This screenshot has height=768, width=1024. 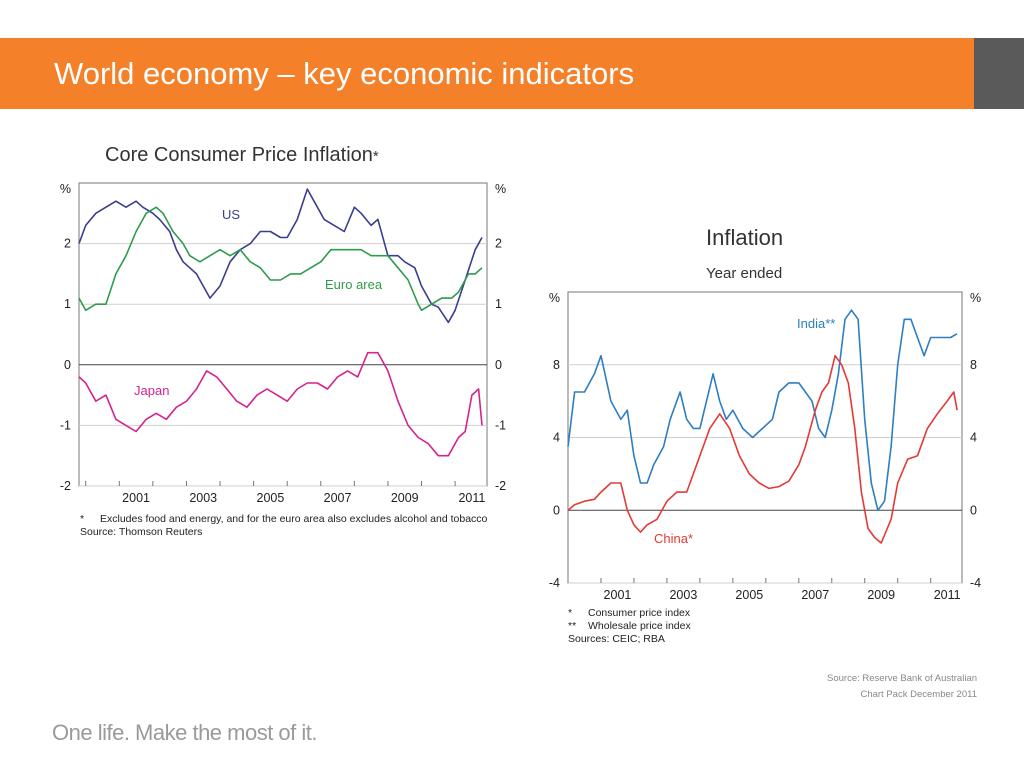 I want to click on tagline: One life. Make the most of it., so click(x=185, y=732).